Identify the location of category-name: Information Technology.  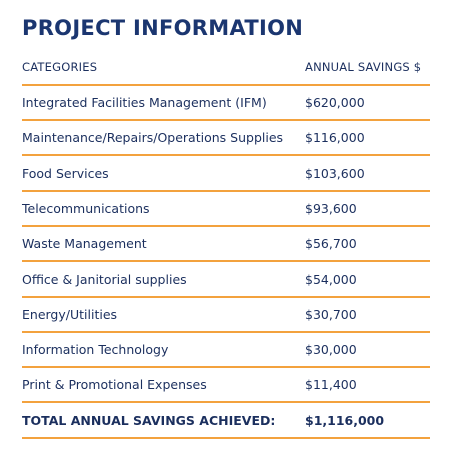
(95, 350).